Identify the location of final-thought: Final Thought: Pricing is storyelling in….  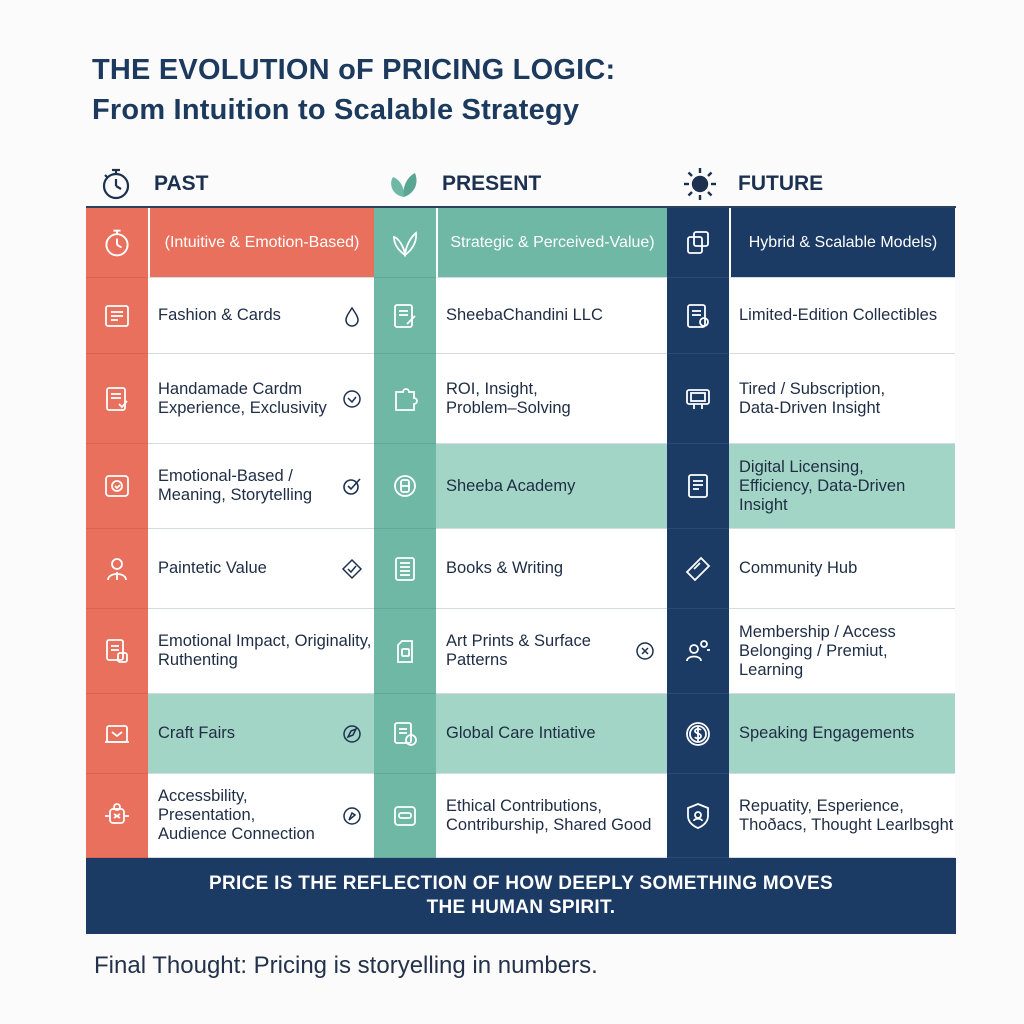
(346, 965).